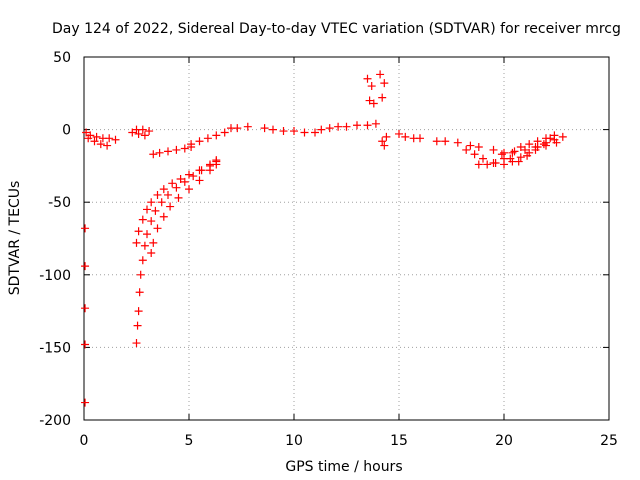 This screenshot has width=640, height=480. I want to click on y-tick-label: 50, so click(62, 58).